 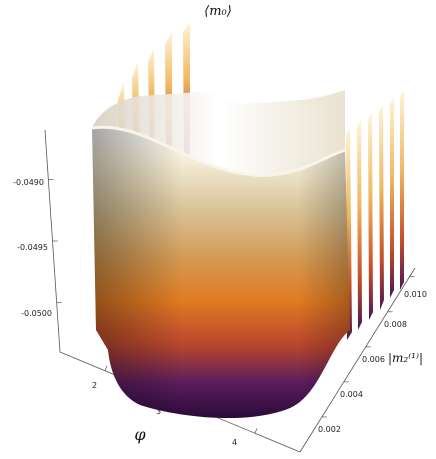 I want to click on right-strips, so click(x=375, y=215).